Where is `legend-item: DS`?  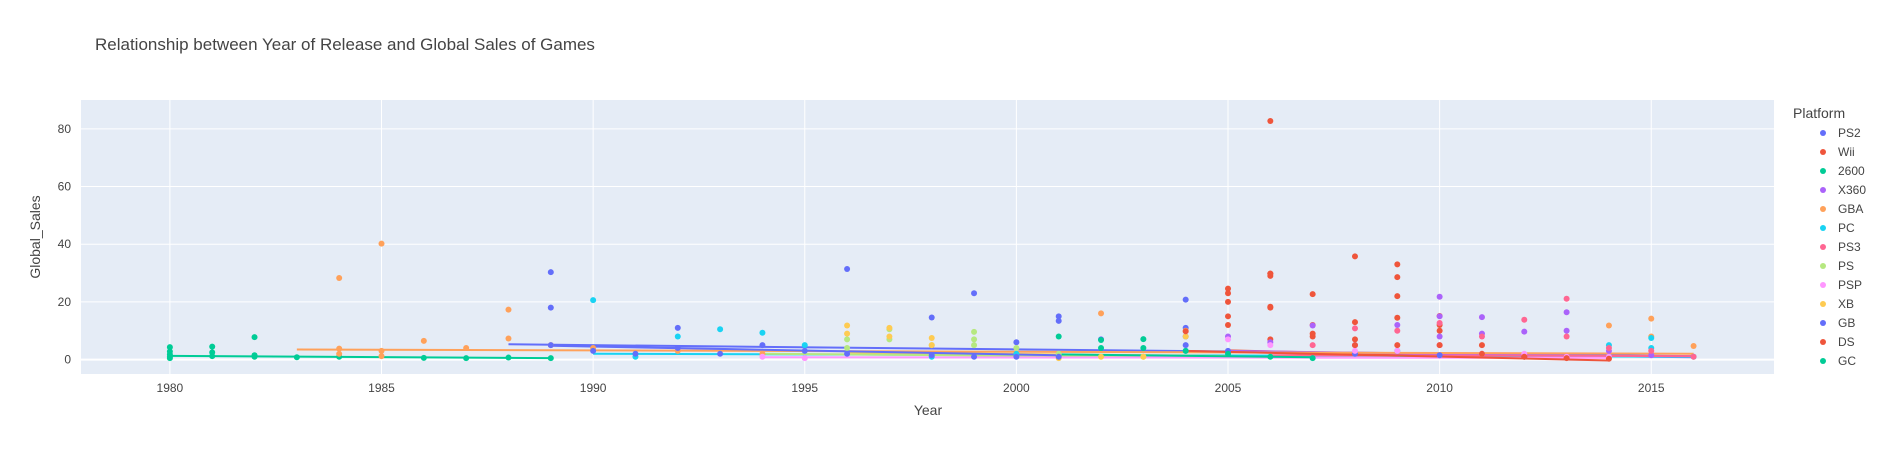
legend-item: DS is located at coordinates (1837, 342).